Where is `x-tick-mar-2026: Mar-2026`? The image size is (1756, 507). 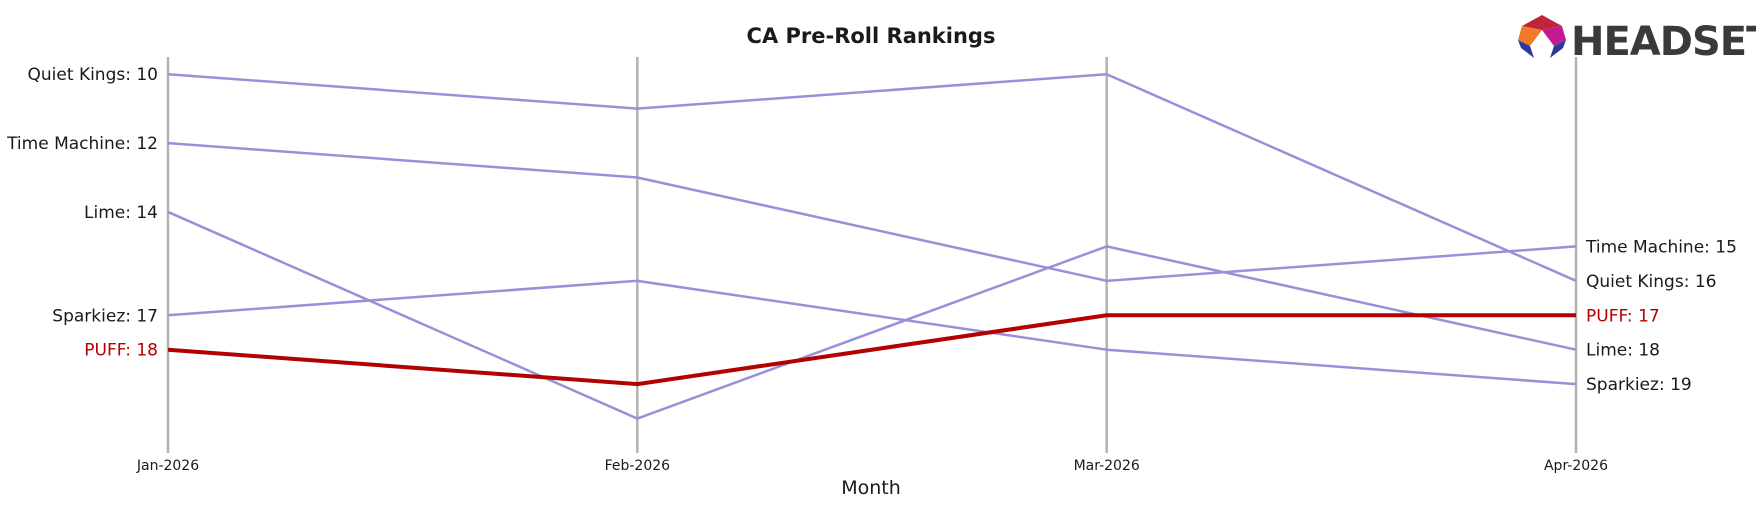
x-tick-mar-2026: Mar-2026 is located at coordinates (1107, 466).